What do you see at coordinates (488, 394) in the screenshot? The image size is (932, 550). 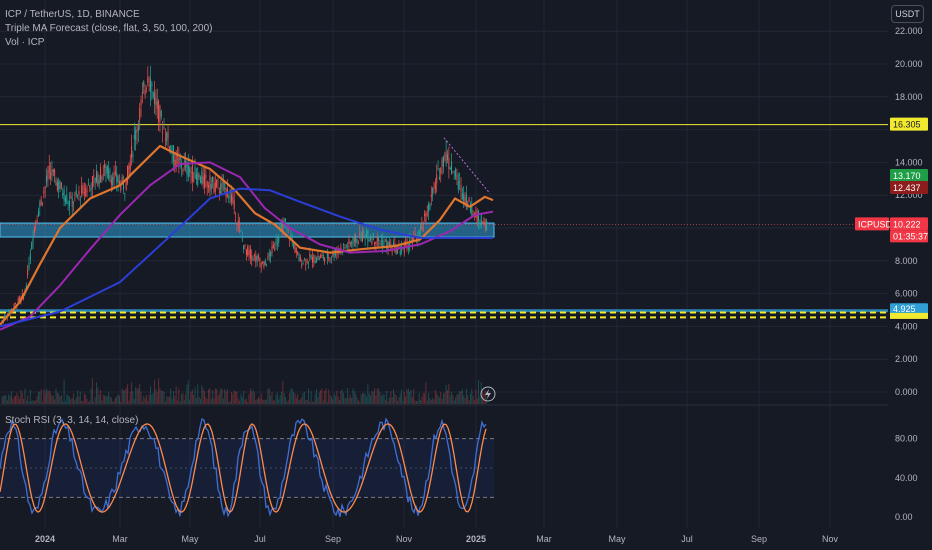 I see `replay-icon` at bounding box center [488, 394].